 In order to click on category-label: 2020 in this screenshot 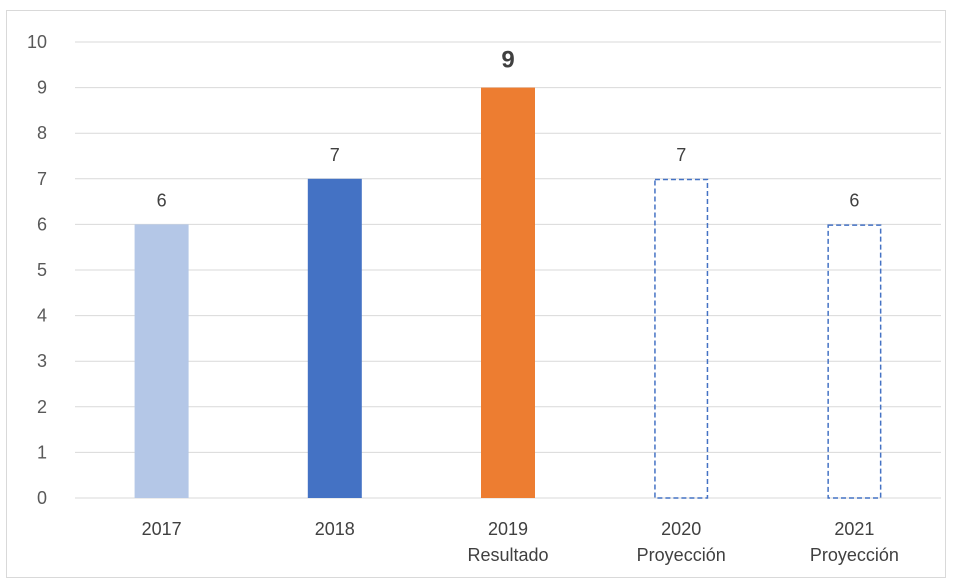, I will do `click(681, 529)`.